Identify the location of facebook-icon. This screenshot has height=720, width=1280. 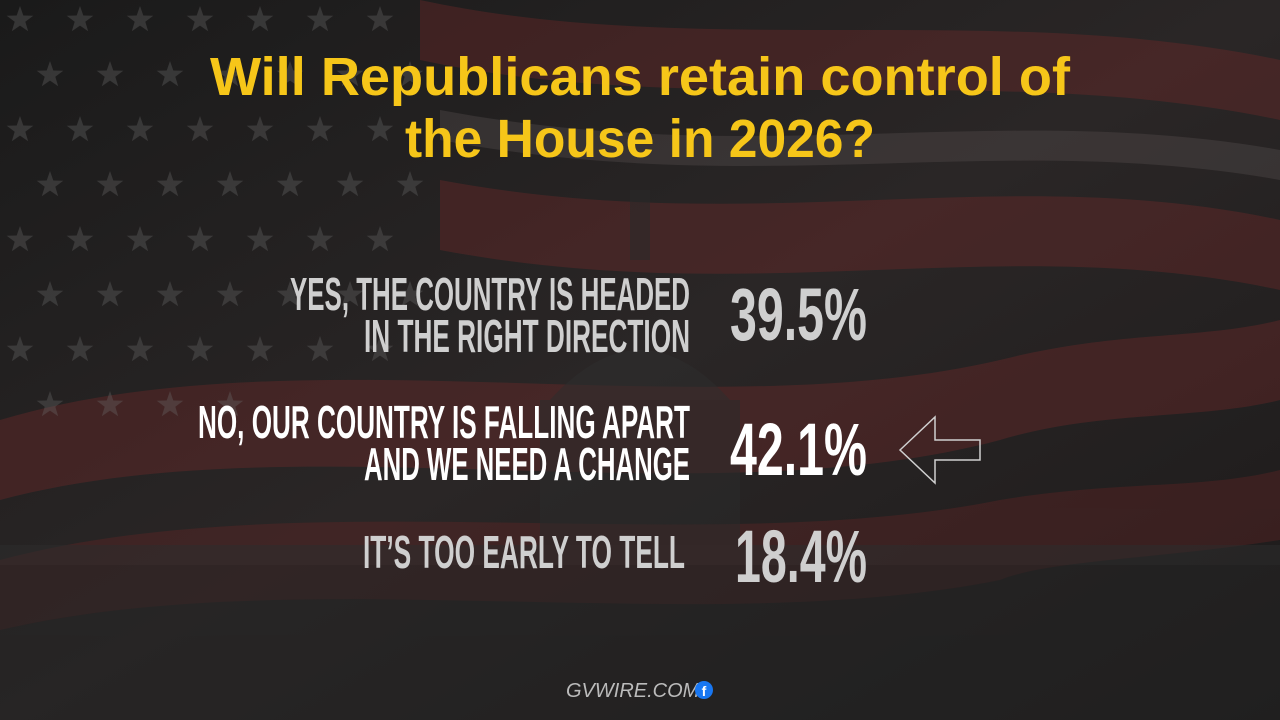
(704, 690).